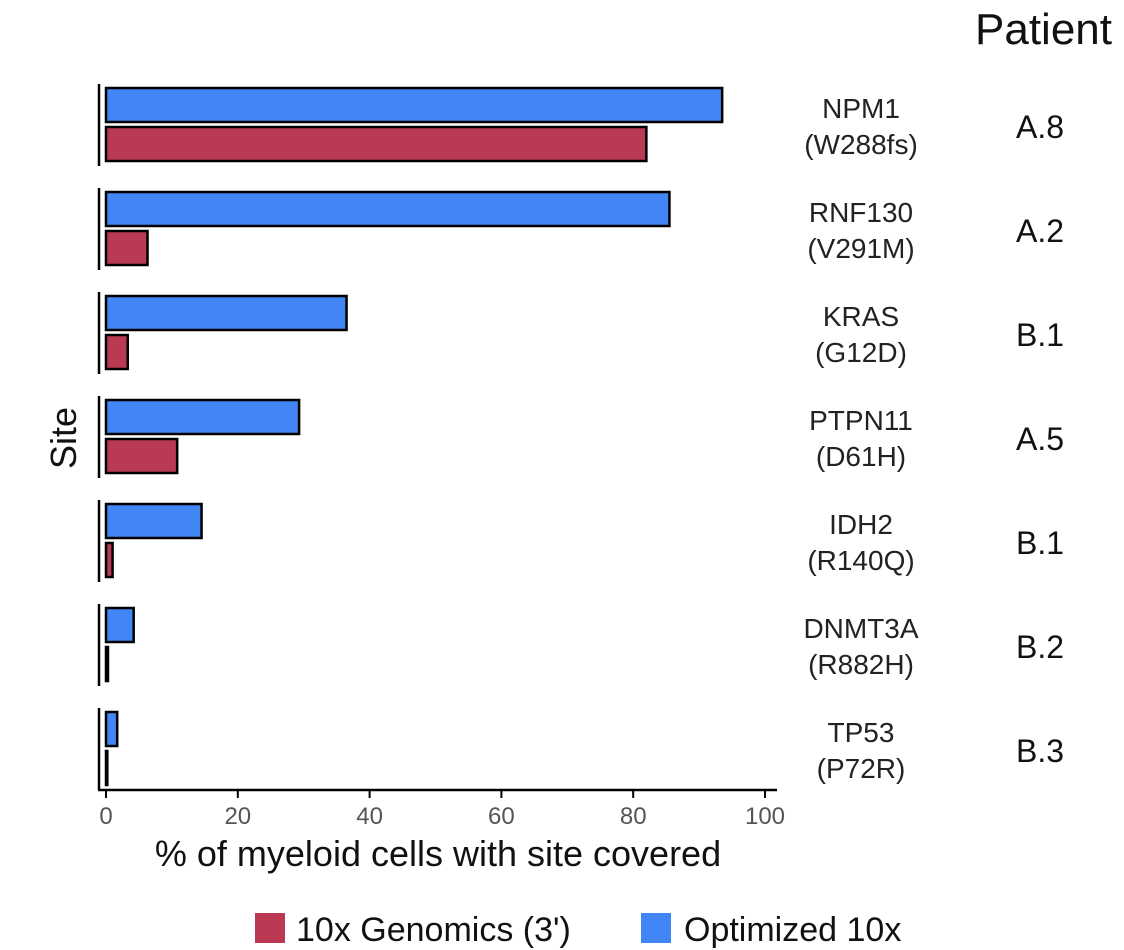  I want to click on y-axis-title: Site, so click(63, 438).